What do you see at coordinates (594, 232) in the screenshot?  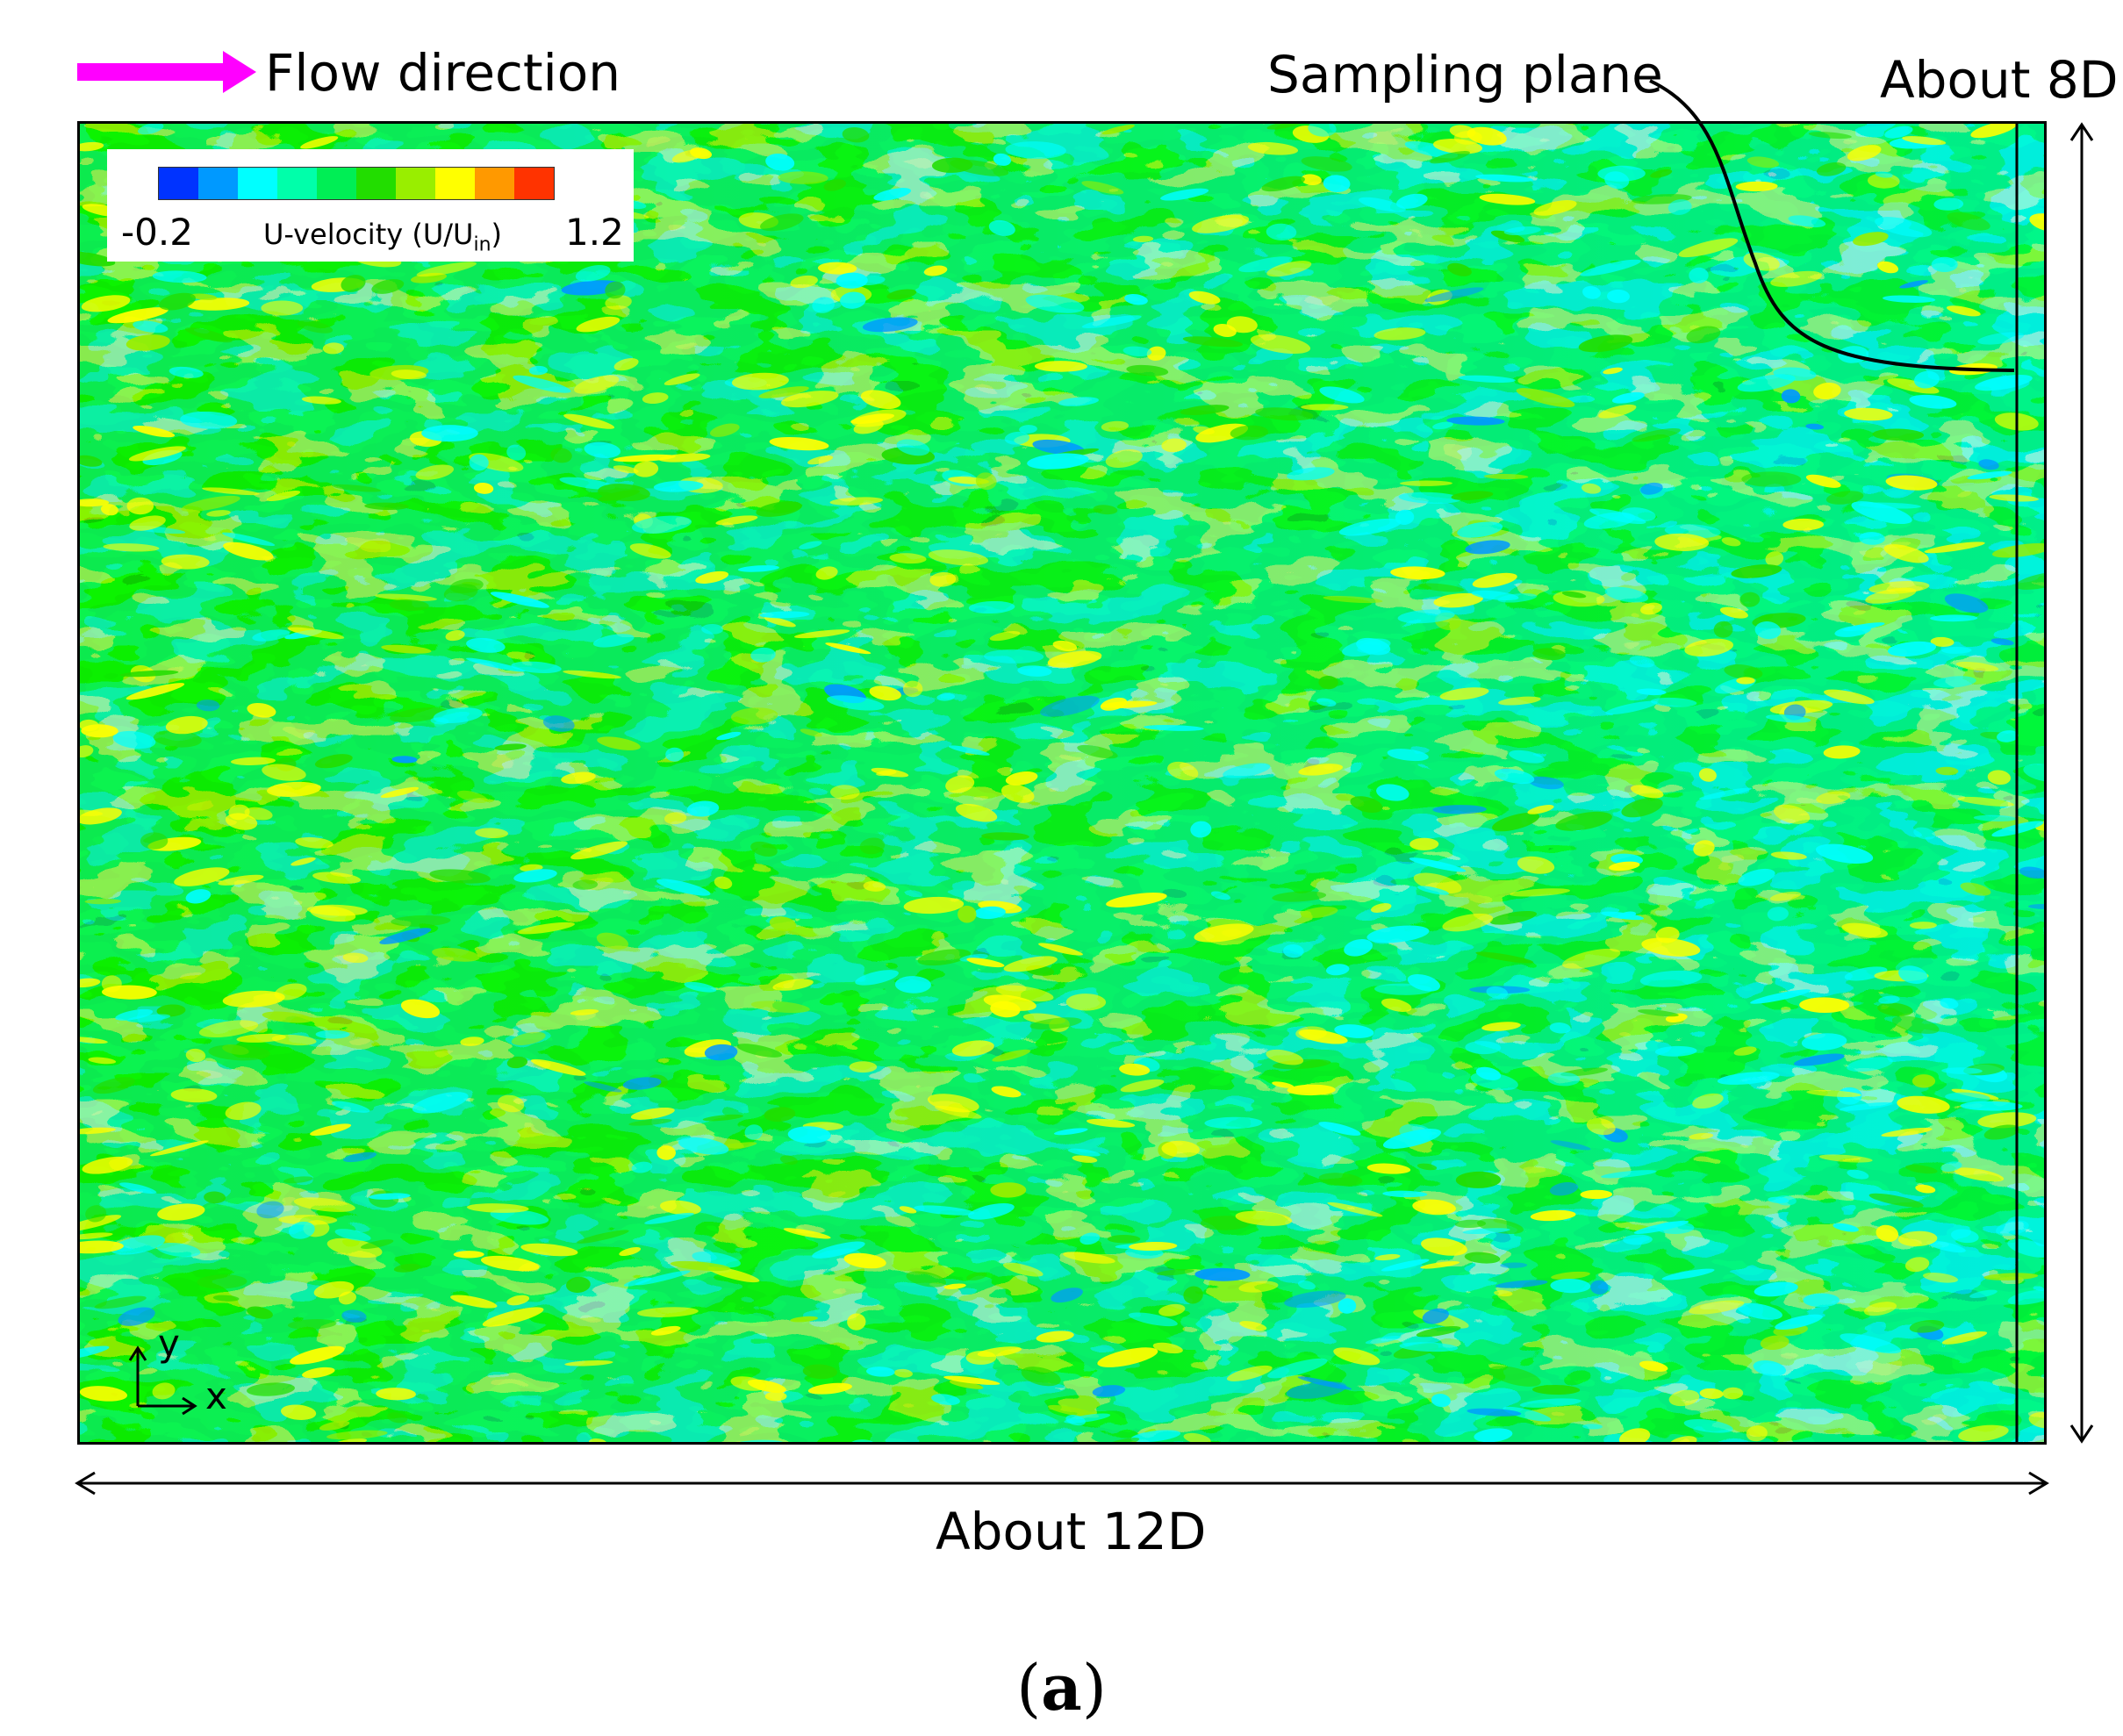 I see `colorbar-max-label: 1.2` at bounding box center [594, 232].